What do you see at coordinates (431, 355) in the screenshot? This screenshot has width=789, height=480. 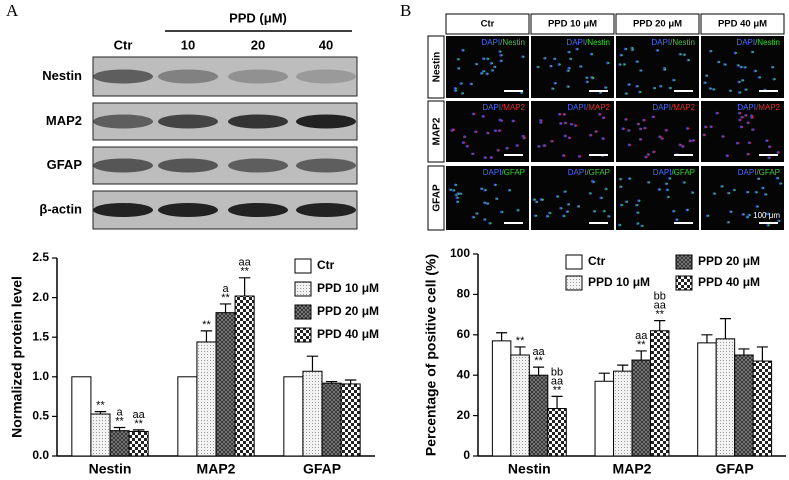 I see `y-axis-label: Percentage of positive cell (%)` at bounding box center [431, 355].